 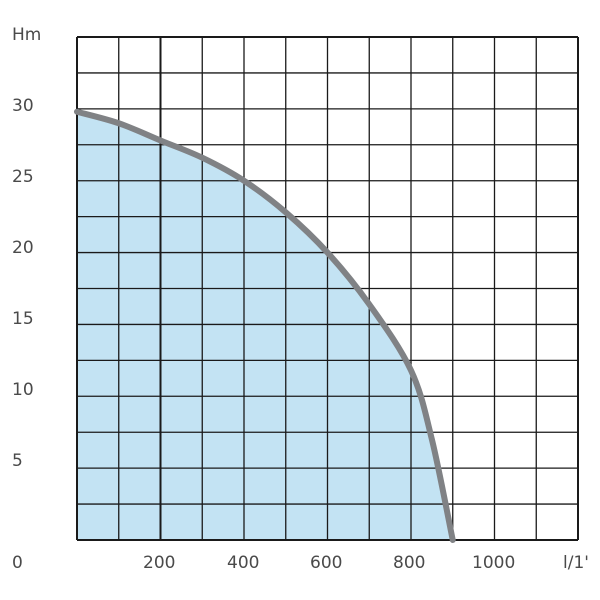 I want to click on x-tick-200: 200, so click(x=159, y=563).